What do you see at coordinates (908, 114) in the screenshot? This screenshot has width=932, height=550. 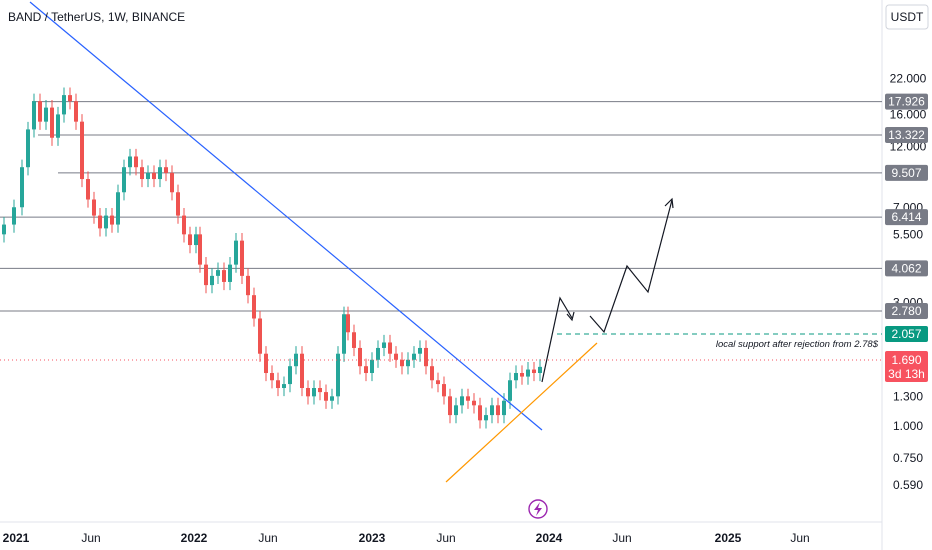 I see `y-tick-label: 16.000` at bounding box center [908, 114].